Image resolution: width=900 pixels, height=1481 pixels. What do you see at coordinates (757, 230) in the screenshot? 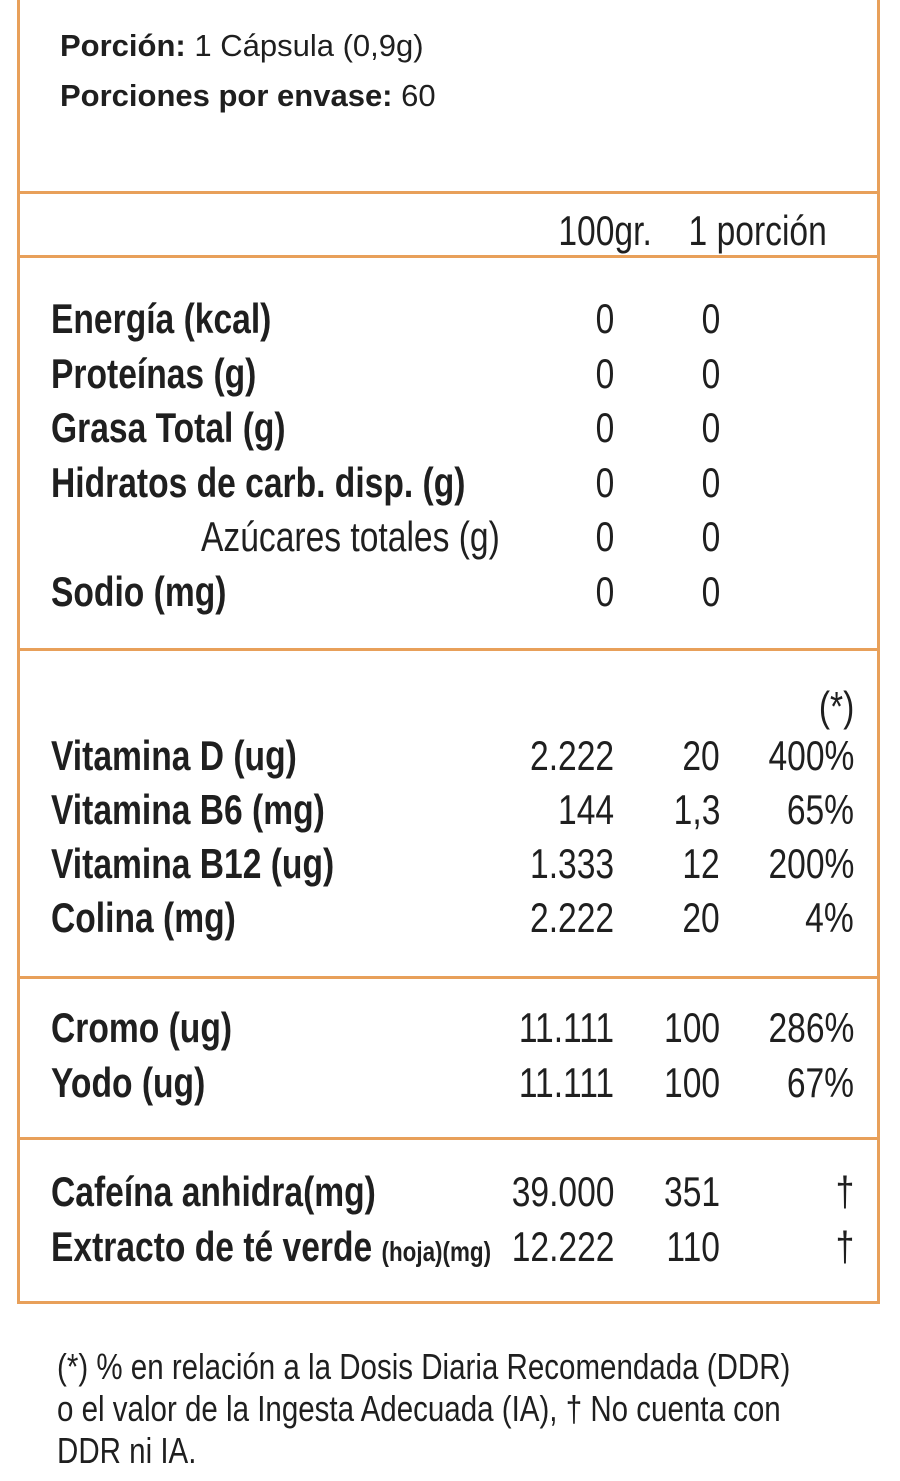
I see `column-header-portion: 1 porción` at bounding box center [757, 230].